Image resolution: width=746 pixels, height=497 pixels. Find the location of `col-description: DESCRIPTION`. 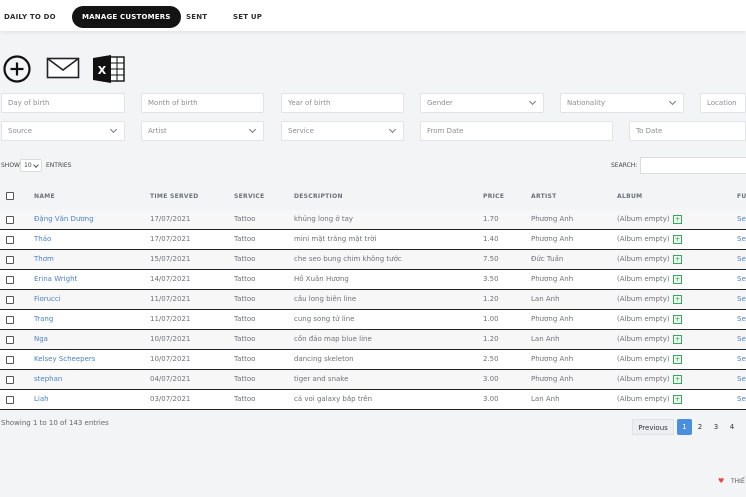

col-description: DESCRIPTION is located at coordinates (318, 196).